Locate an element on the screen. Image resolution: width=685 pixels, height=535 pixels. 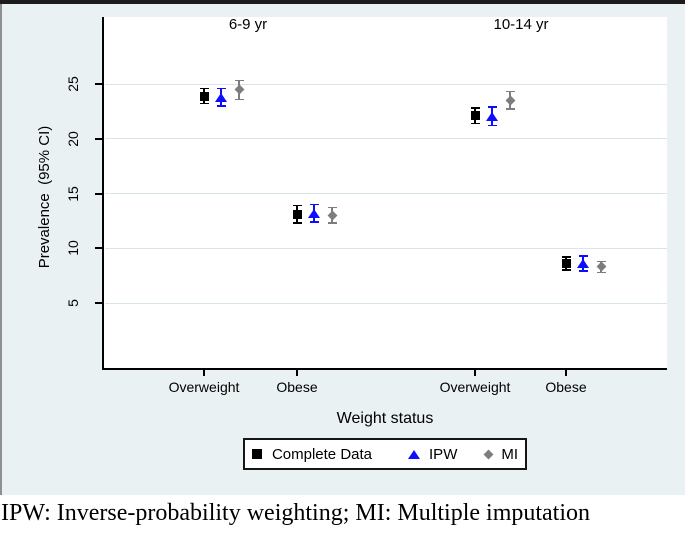
left-border is located at coordinates (1, 249).